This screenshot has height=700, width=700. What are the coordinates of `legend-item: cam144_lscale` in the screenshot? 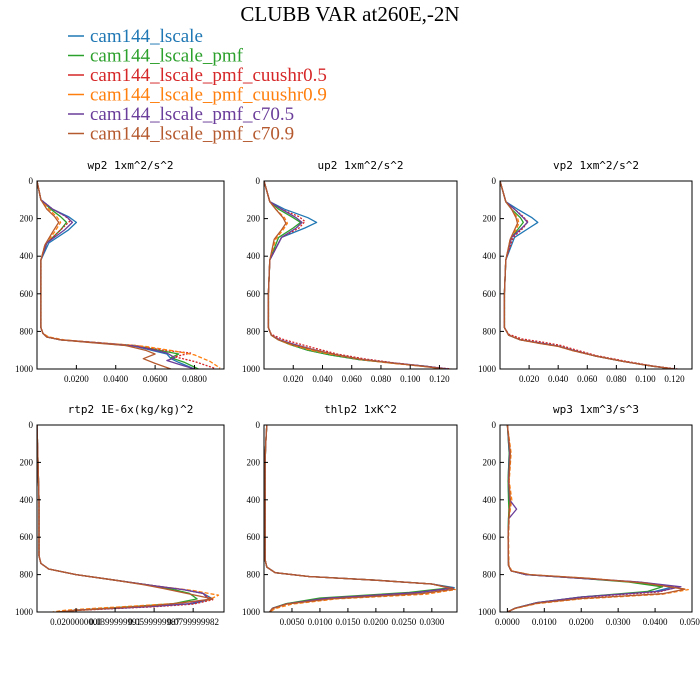 It's located at (135, 36).